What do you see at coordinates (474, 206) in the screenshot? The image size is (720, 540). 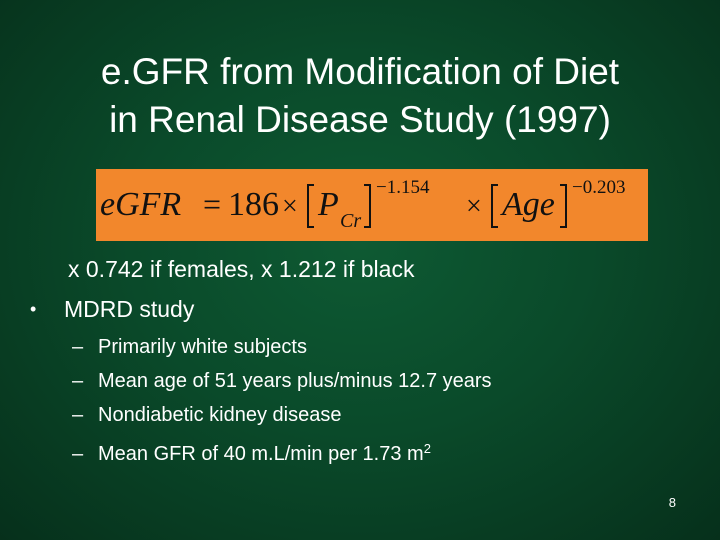 I see `formula-times-2: ×` at bounding box center [474, 206].